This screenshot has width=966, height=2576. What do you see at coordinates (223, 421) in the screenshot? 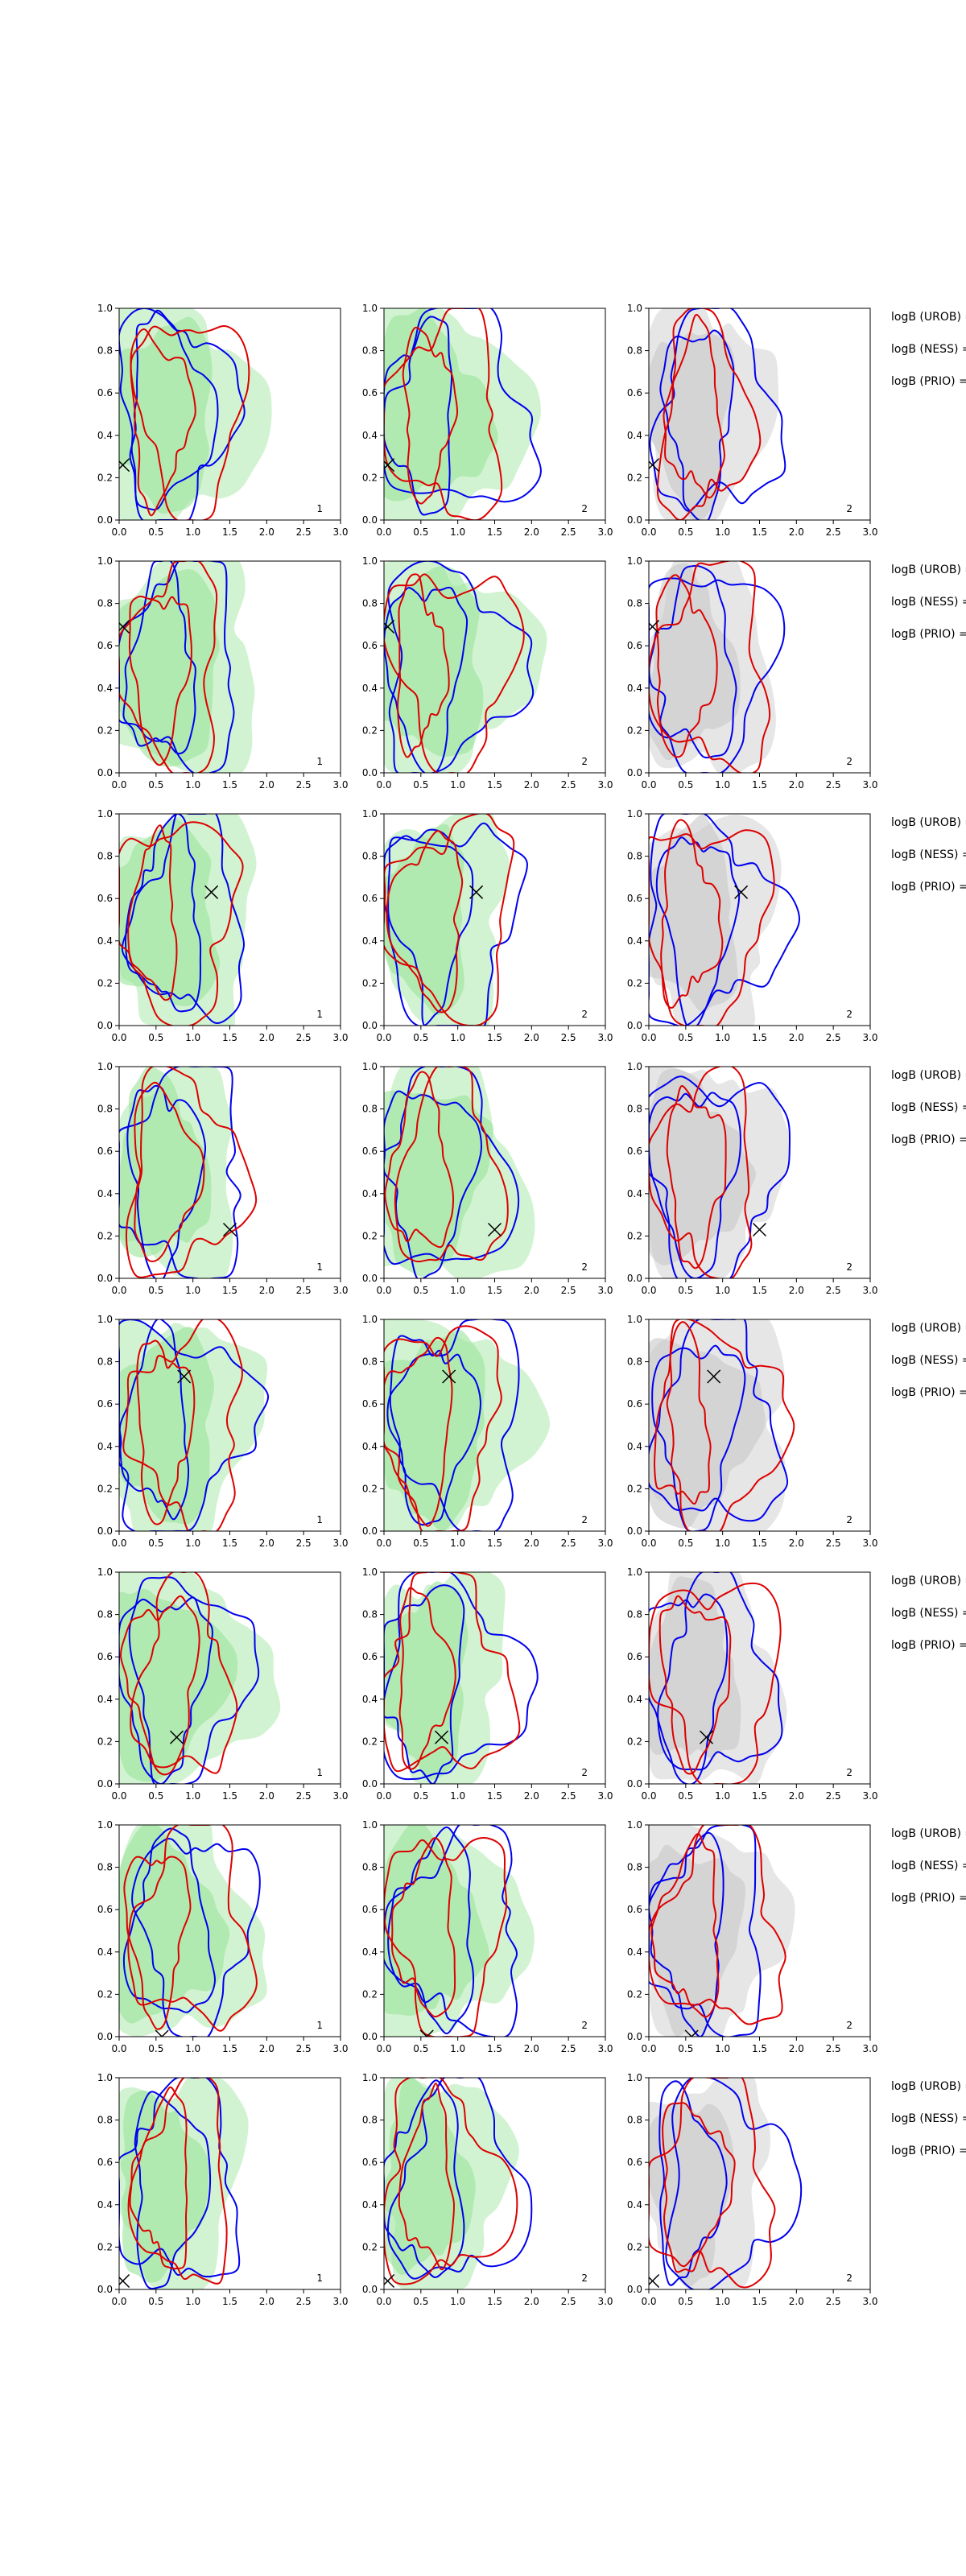
I see `panel-r1-c1: 0.0 0.5 1.0 1.5 2.0 2.5 3.0 0.0 0.2 0.4 0.6 0.8 1.0 1` at bounding box center [223, 421].